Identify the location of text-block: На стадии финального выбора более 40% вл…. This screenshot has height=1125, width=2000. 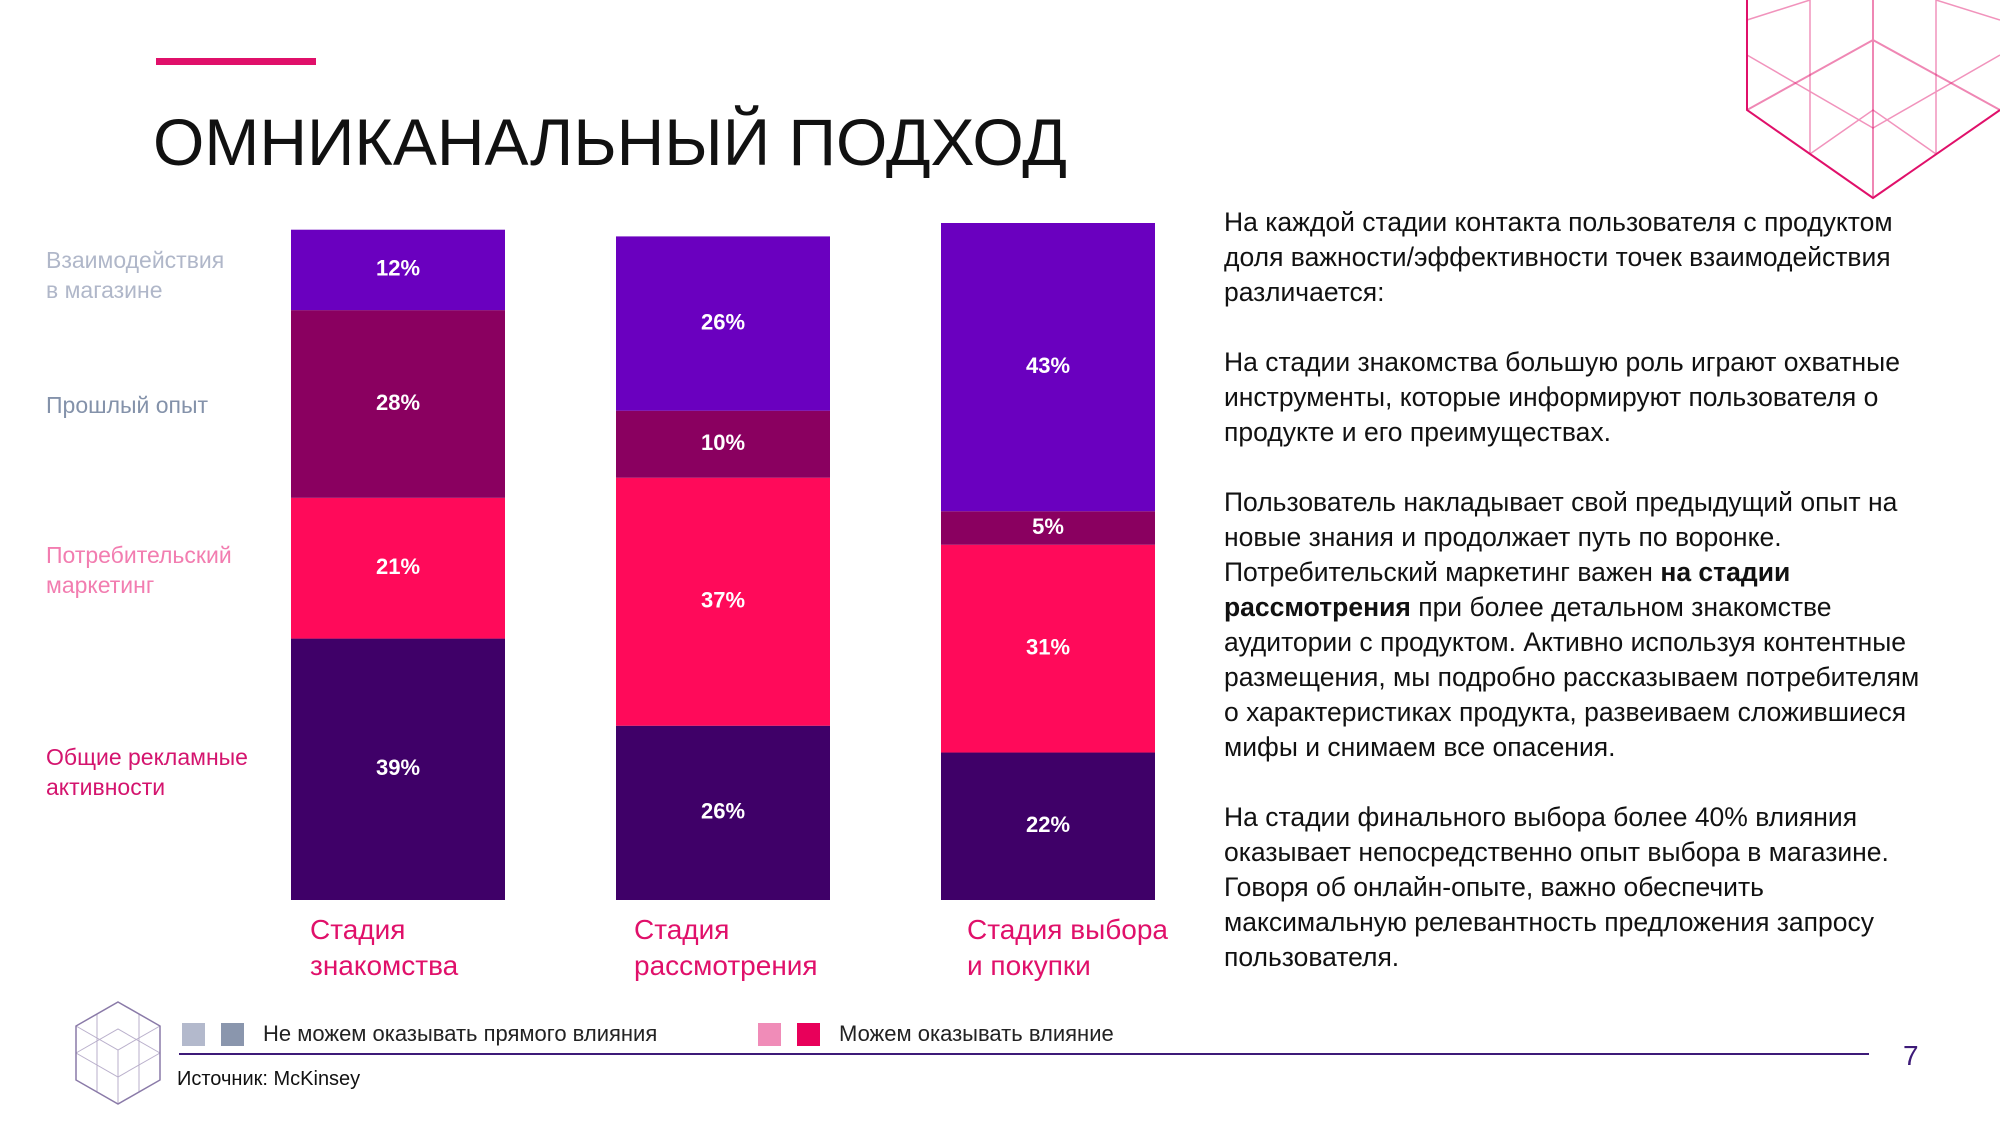
(1574, 887).